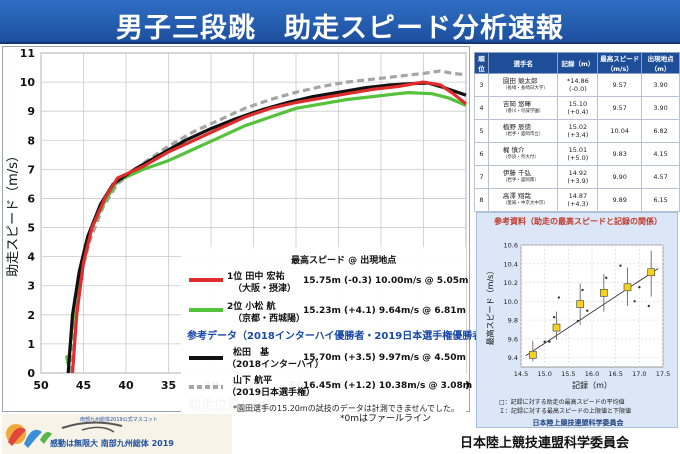 The height and width of the screenshot is (454, 680). Describe the element at coordinates (340, 28) in the screenshot. I see `page-title: 男子三段跳 助走スピード分析速報` at that location.